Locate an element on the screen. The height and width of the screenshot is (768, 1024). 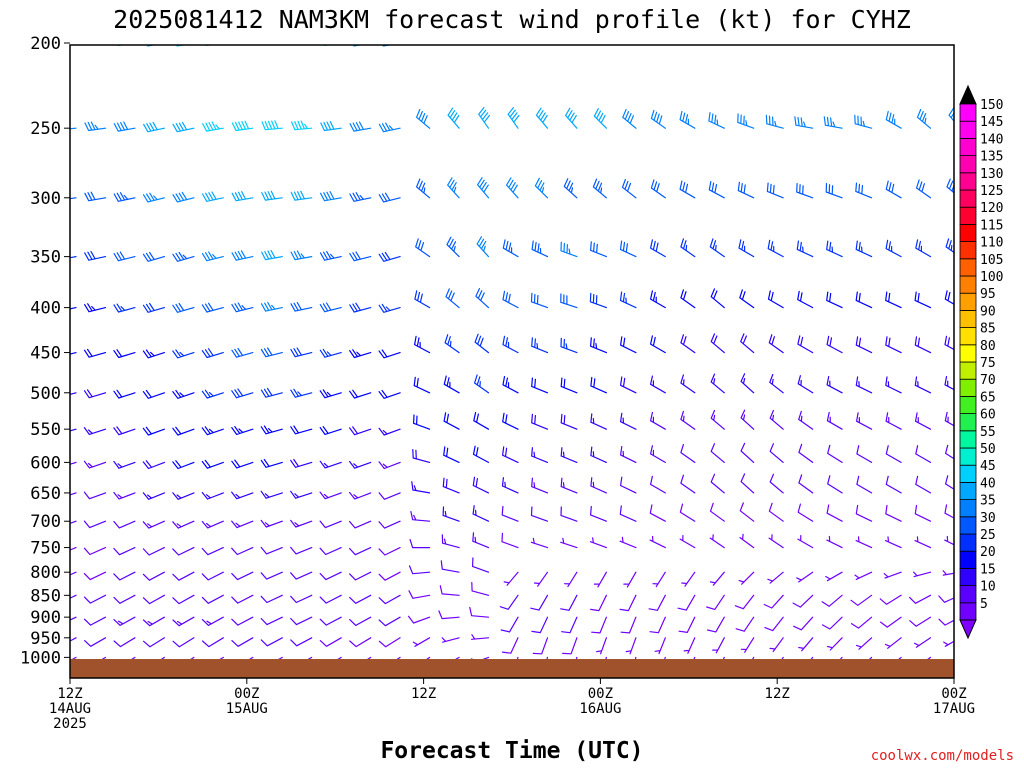
colorbar-label: 85 is located at coordinates (988, 329).